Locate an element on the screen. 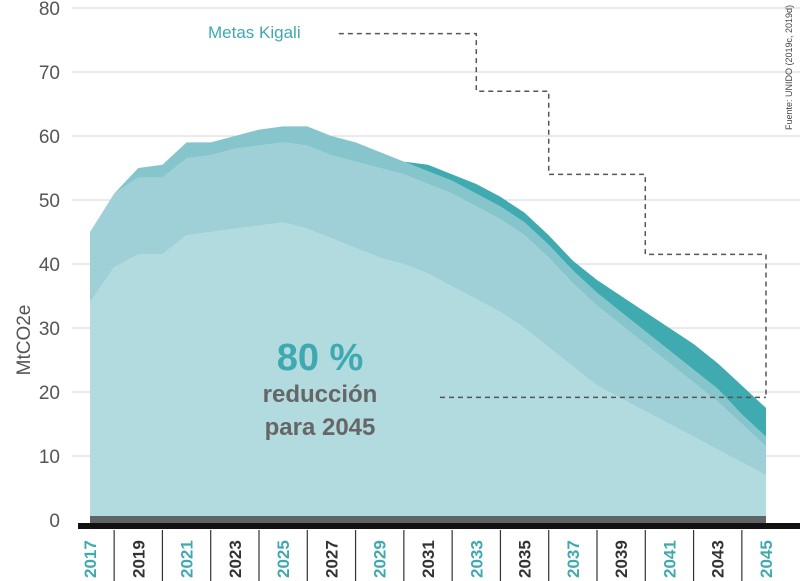 The height and width of the screenshot is (581, 800). x-tick-2037: 2037 is located at coordinates (573, 559).